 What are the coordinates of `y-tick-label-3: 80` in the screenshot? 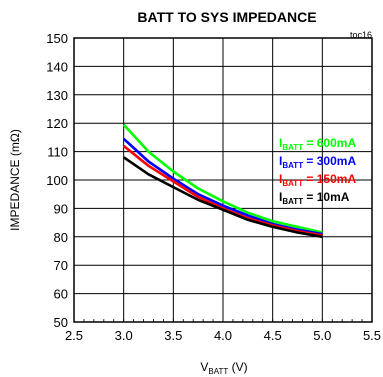 It's located at (61, 237).